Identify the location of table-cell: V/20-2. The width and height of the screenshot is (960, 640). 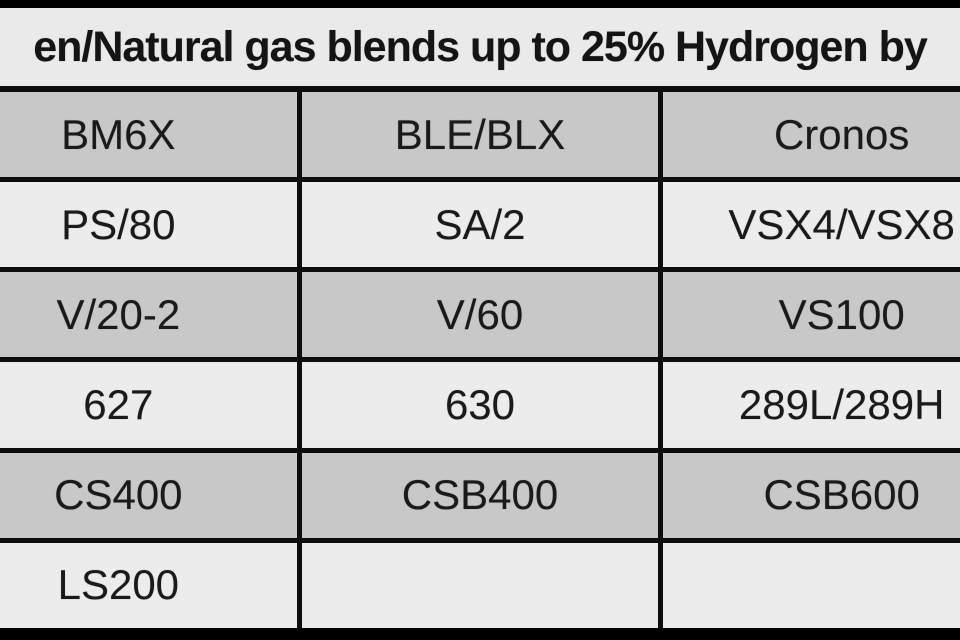
(148, 315).